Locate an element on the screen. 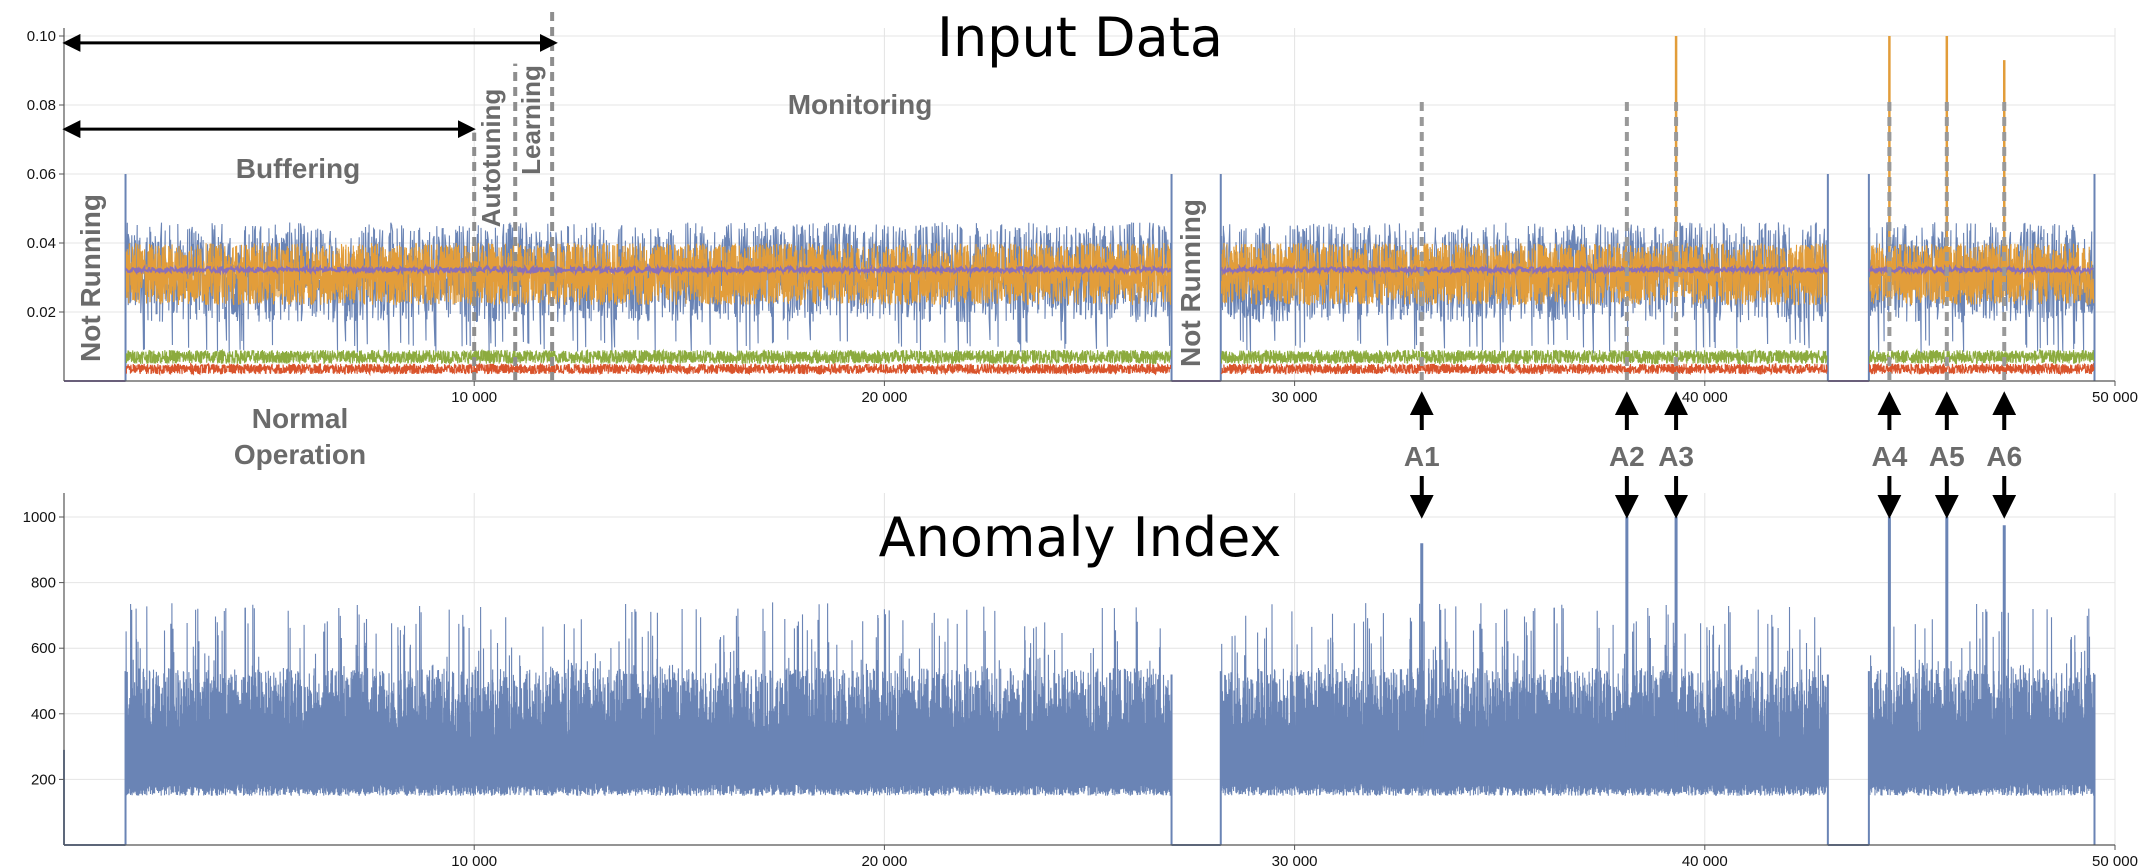  learning-label: Learning is located at coordinates (531, 120).